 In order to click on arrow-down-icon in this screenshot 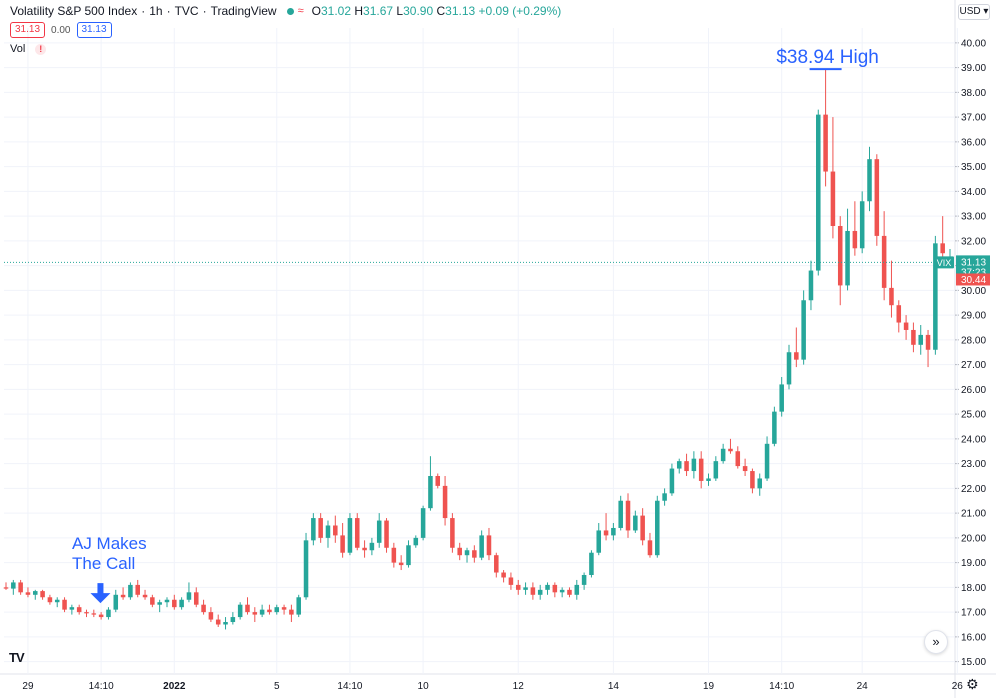, I will do `click(100, 593)`.